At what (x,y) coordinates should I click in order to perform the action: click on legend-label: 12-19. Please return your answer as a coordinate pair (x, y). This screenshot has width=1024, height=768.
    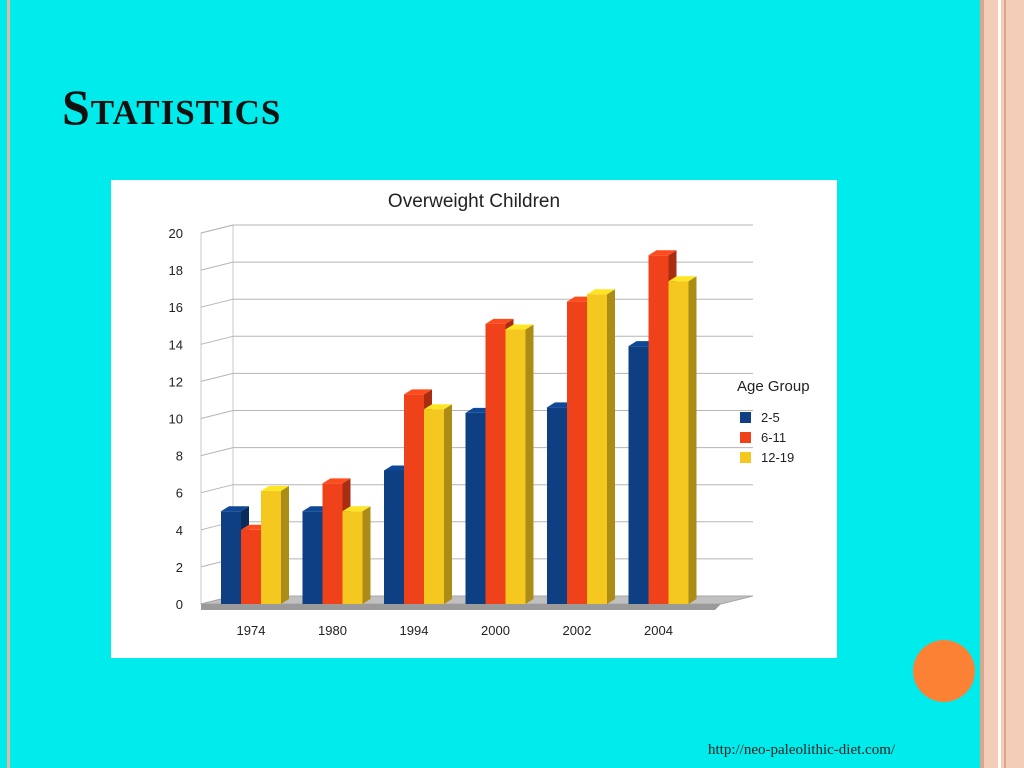
    Looking at the image, I should click on (777, 457).